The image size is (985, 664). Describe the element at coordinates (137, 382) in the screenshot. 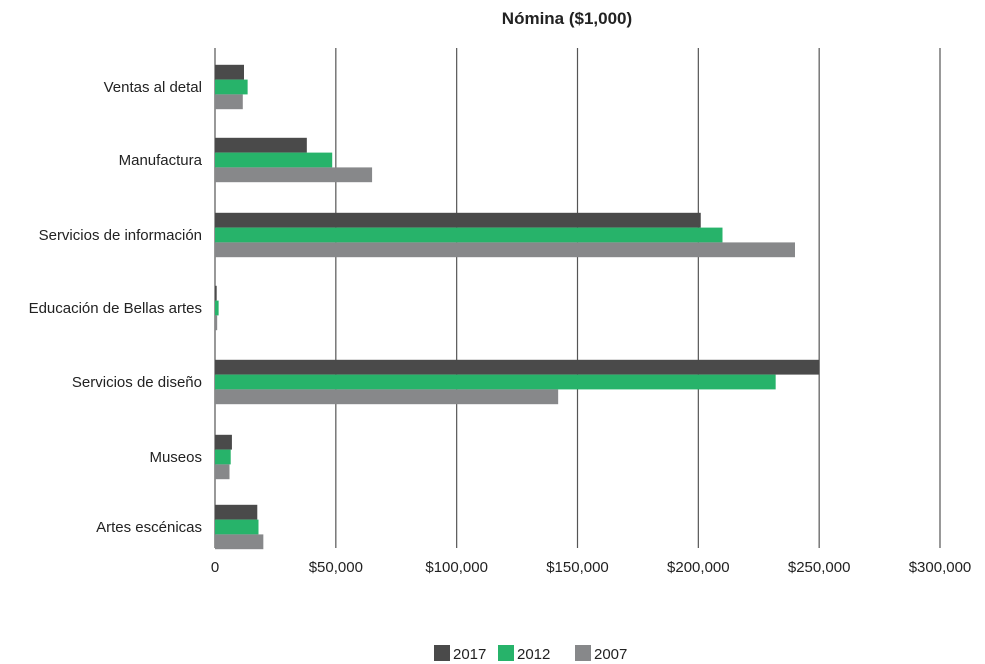

I see `category-label: Servicios de diseño` at that location.